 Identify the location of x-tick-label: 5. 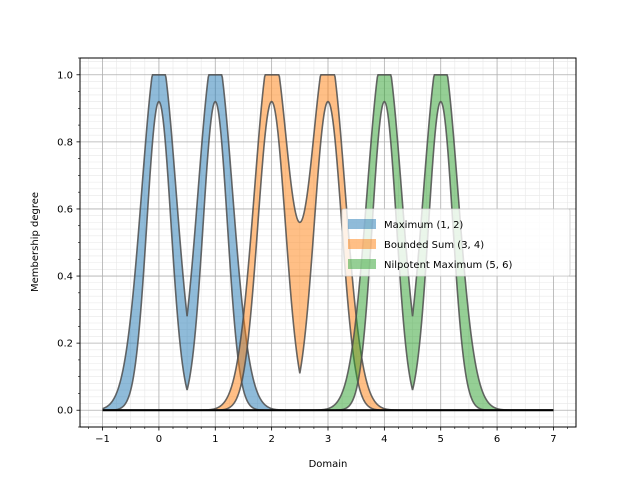
(441, 439).